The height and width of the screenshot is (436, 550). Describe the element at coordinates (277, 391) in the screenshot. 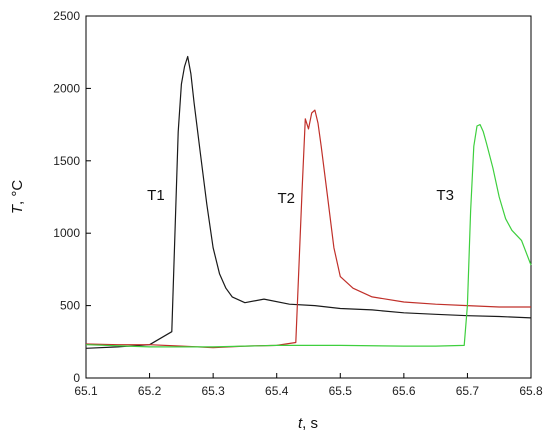

I see `x-tick-label: 65.4` at that location.